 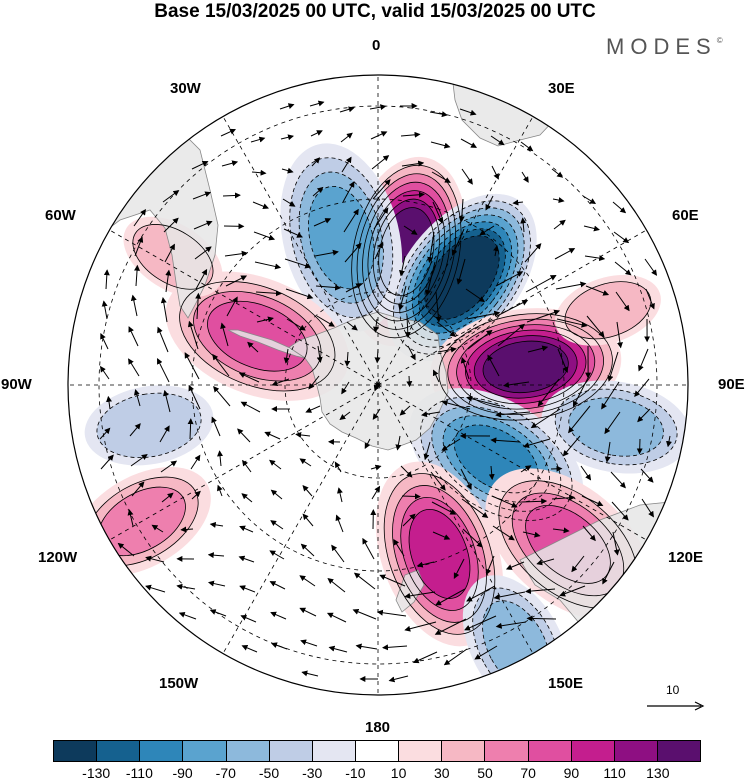 I want to click on negative-anomaly, so click(x=149, y=425).